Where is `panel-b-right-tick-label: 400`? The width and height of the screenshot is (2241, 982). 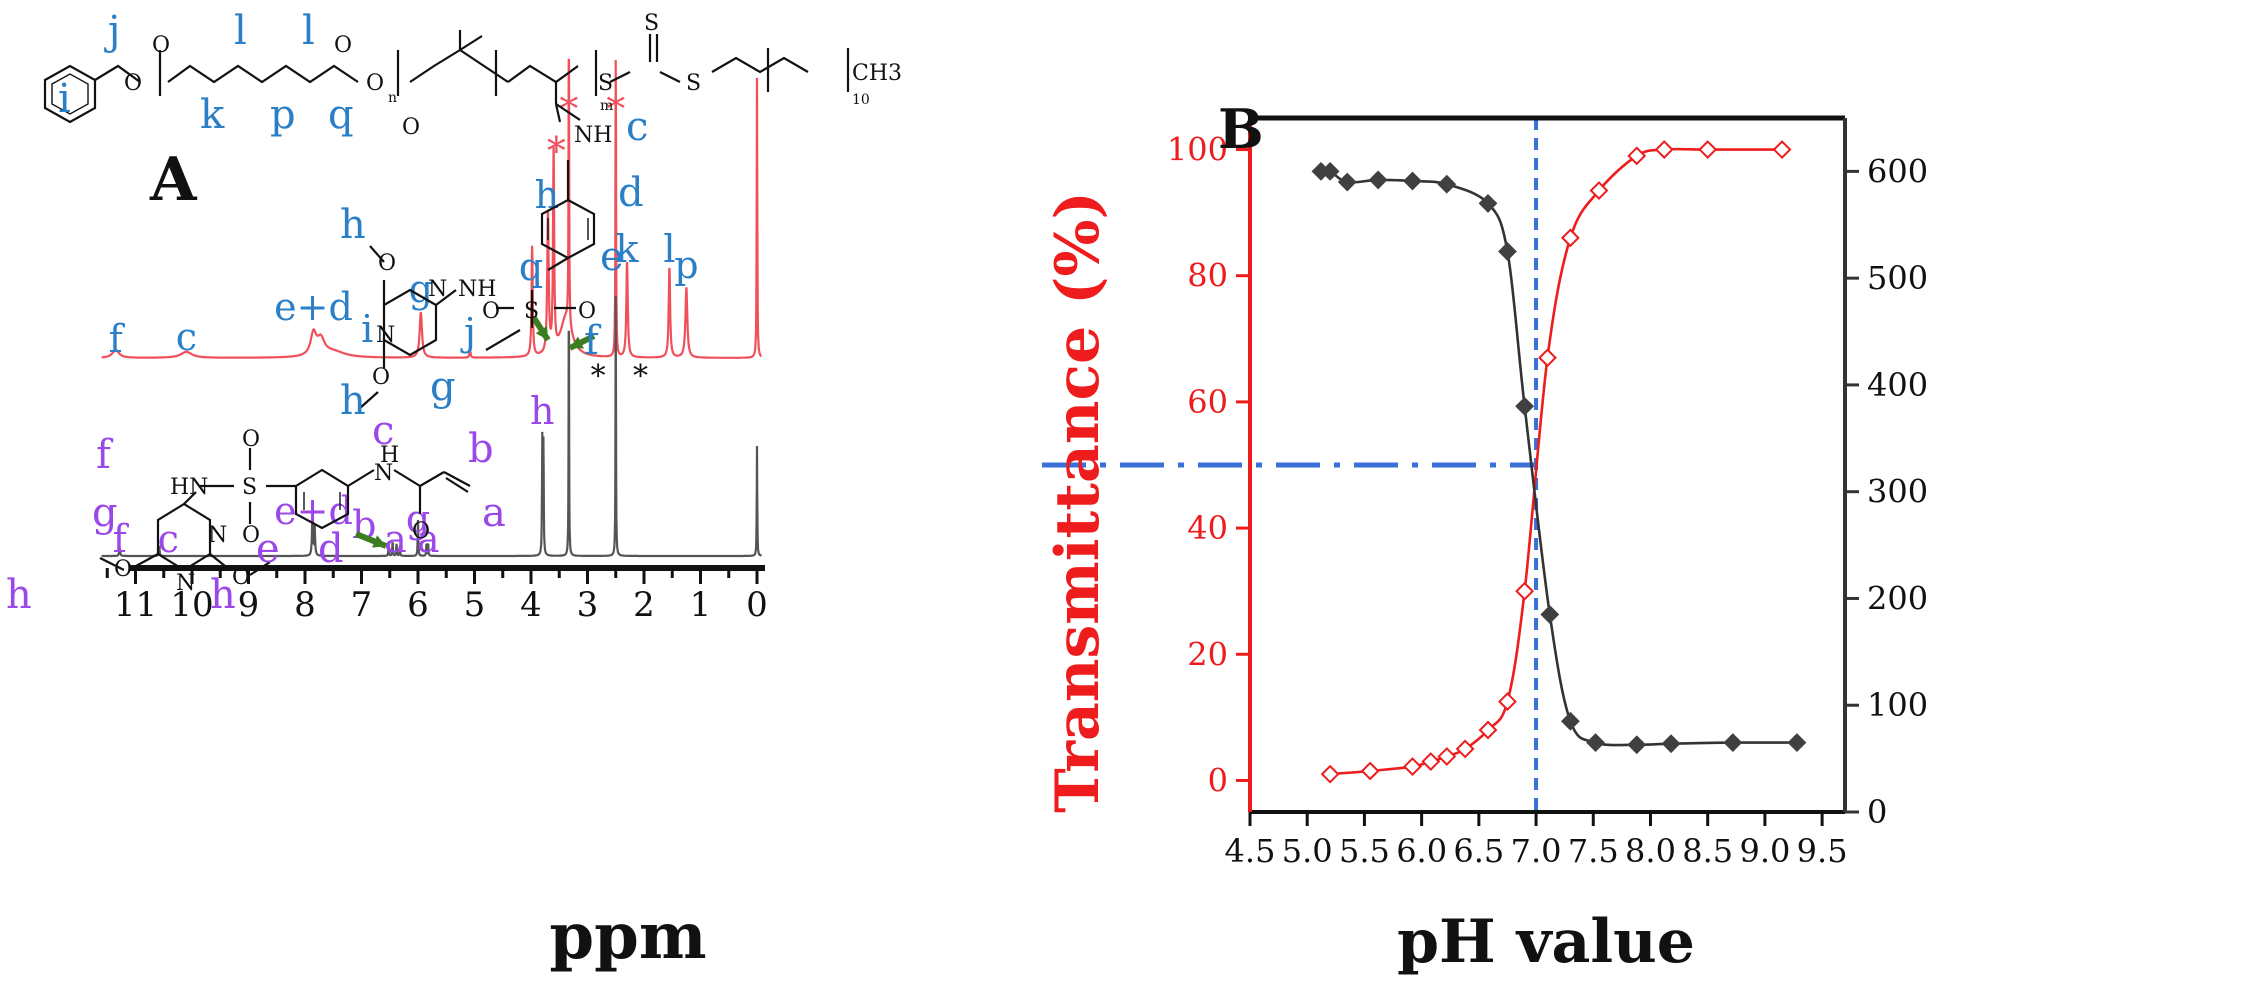
panel-b-right-tick-label: 400 is located at coordinates (1897, 385).